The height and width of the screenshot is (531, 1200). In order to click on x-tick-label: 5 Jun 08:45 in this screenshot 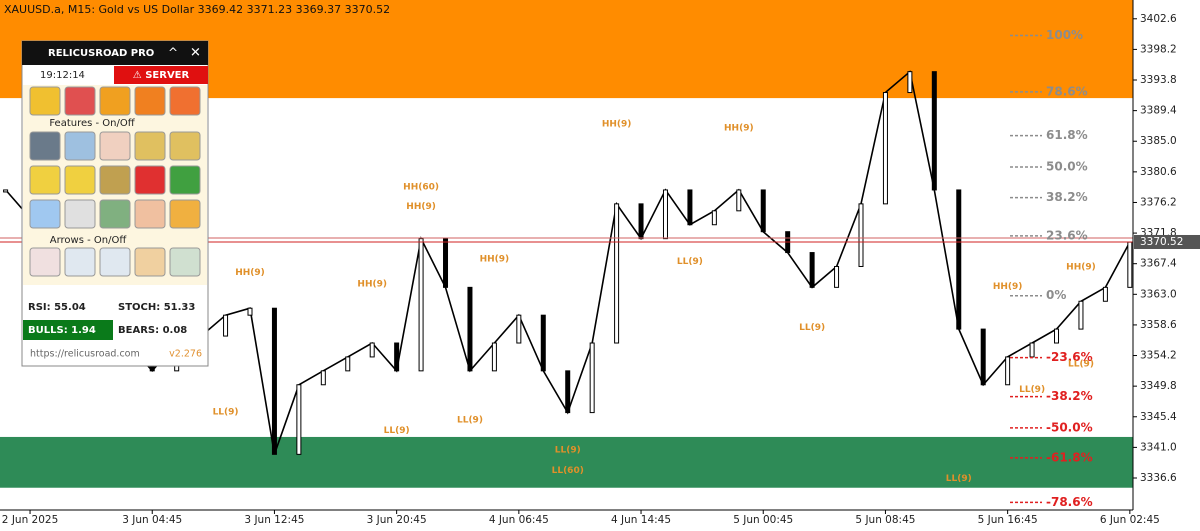, I will do `click(885, 520)`.